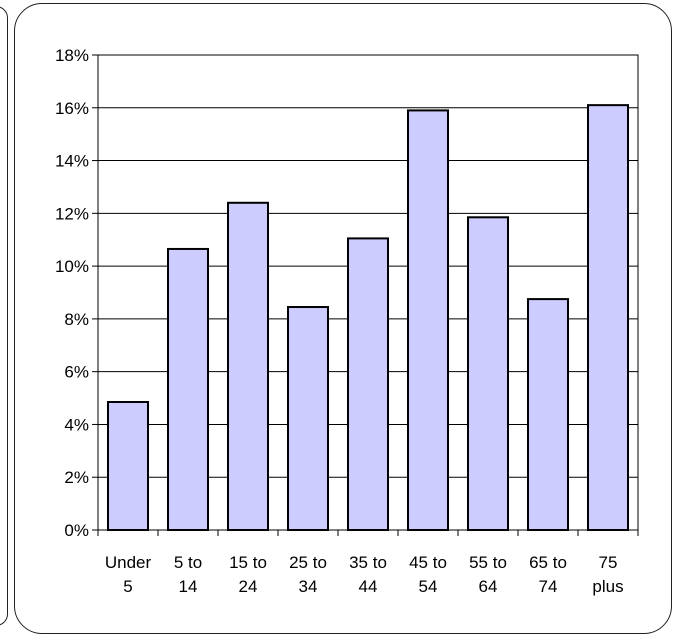  Describe the element at coordinates (608, 562) in the screenshot. I see `x-tick-label-line: 75` at that location.